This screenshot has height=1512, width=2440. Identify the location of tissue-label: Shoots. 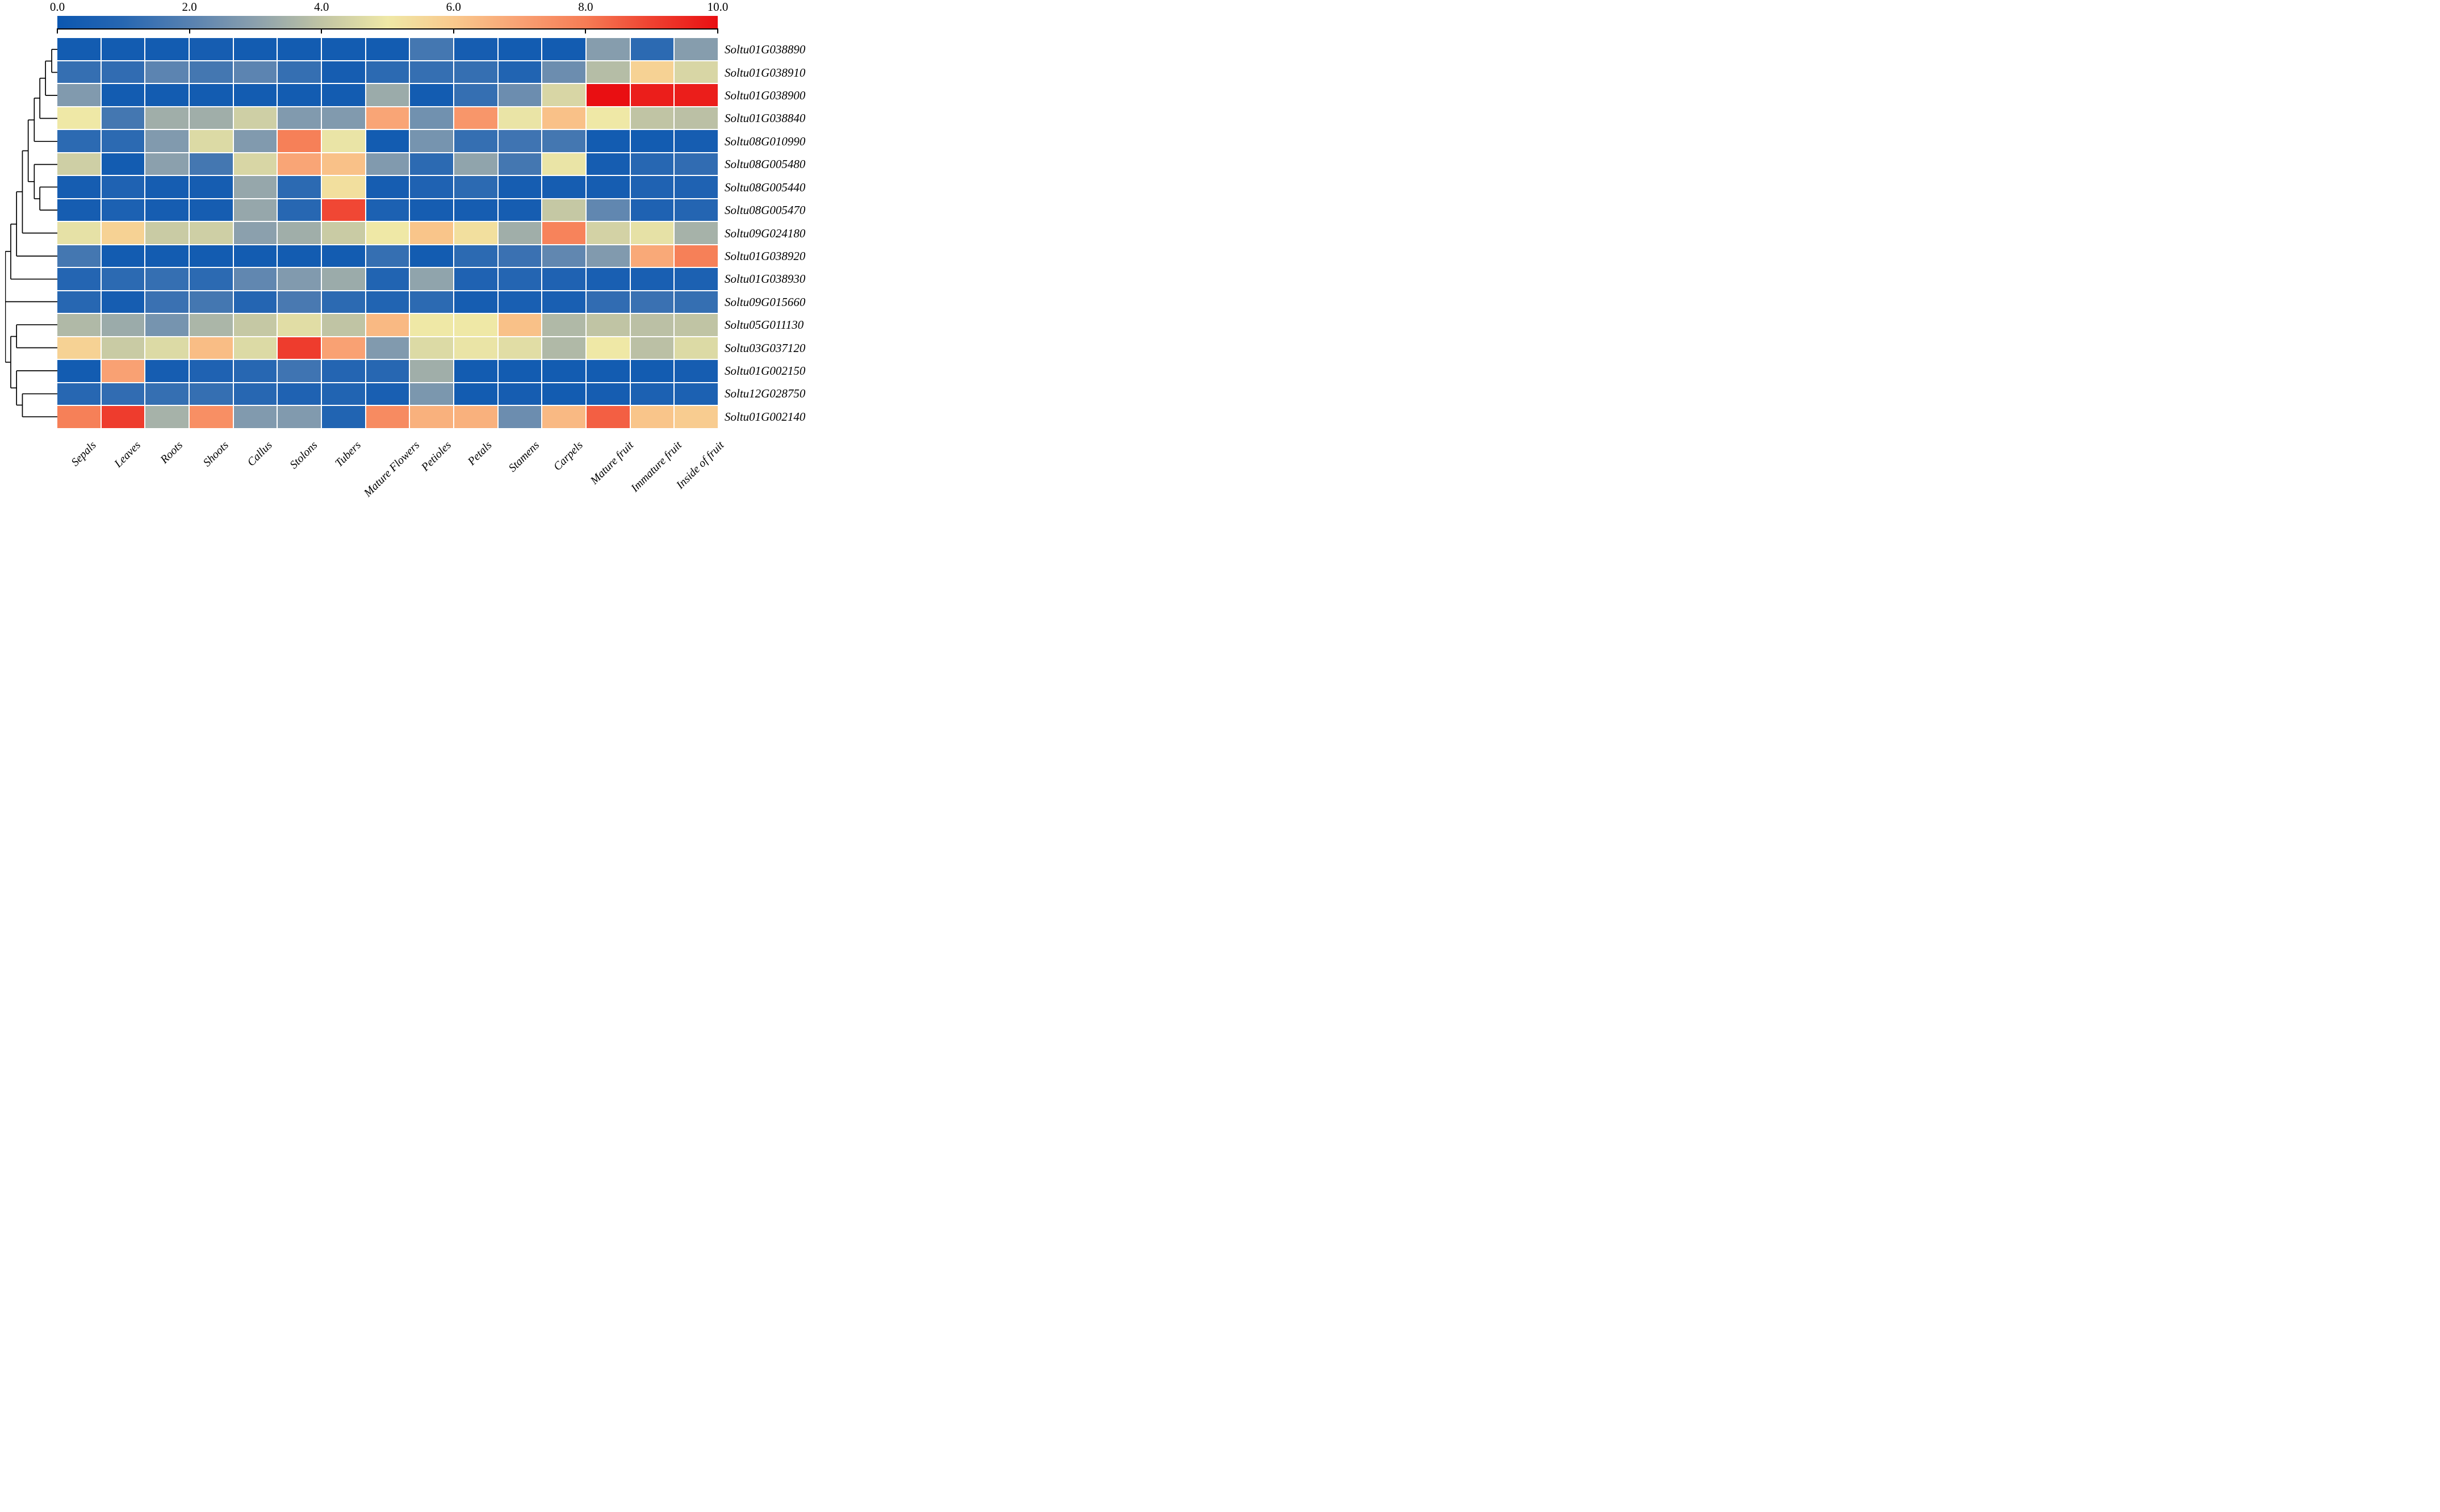
(215, 454).